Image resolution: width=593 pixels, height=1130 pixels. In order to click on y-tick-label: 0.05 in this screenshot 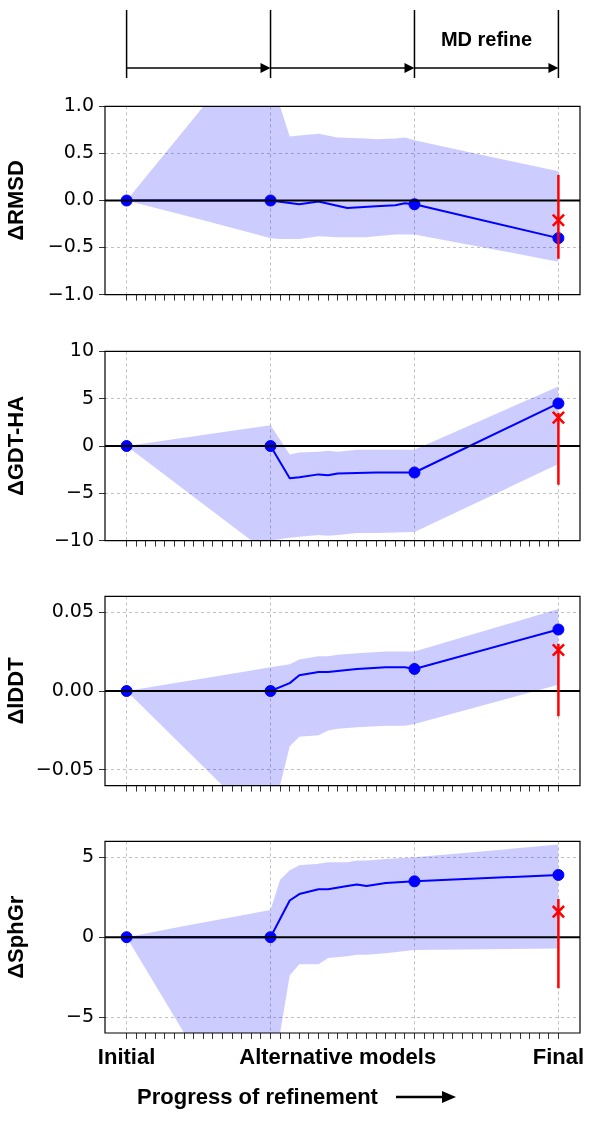, I will do `click(72, 610)`.